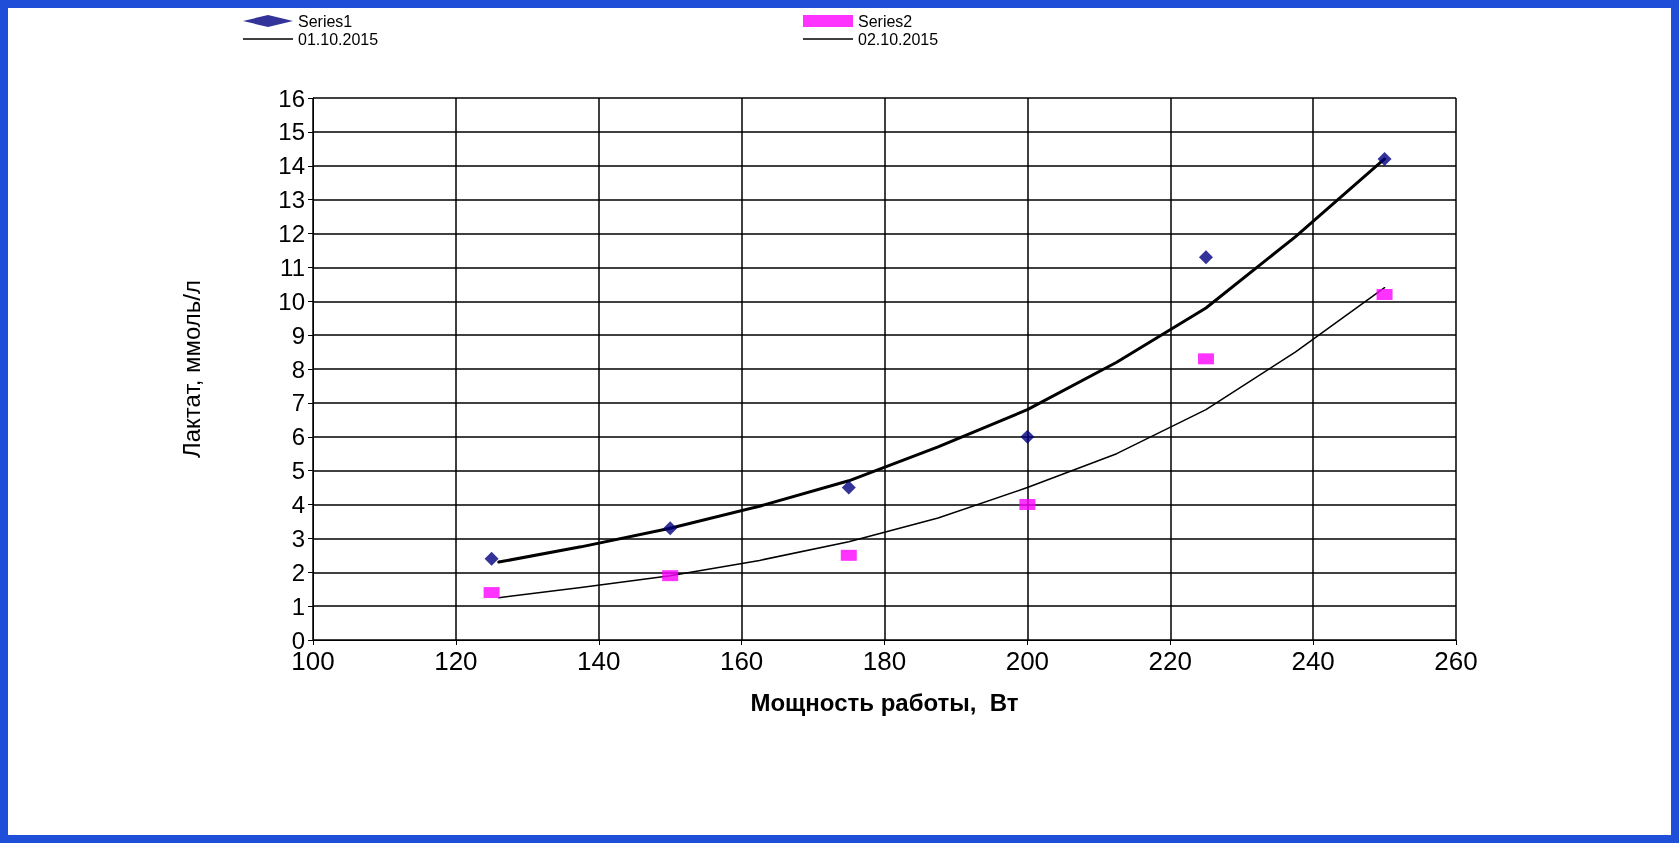  I want to click on y-tick-label: 13, so click(291, 200).